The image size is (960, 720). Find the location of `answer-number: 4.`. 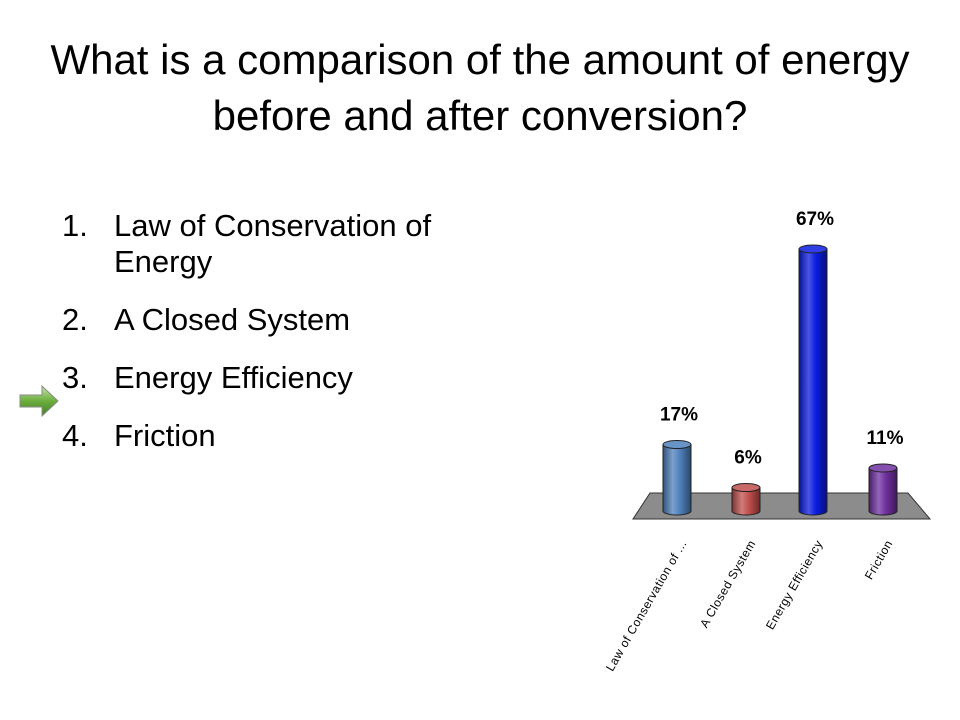

answer-number: 4. is located at coordinates (75, 435).